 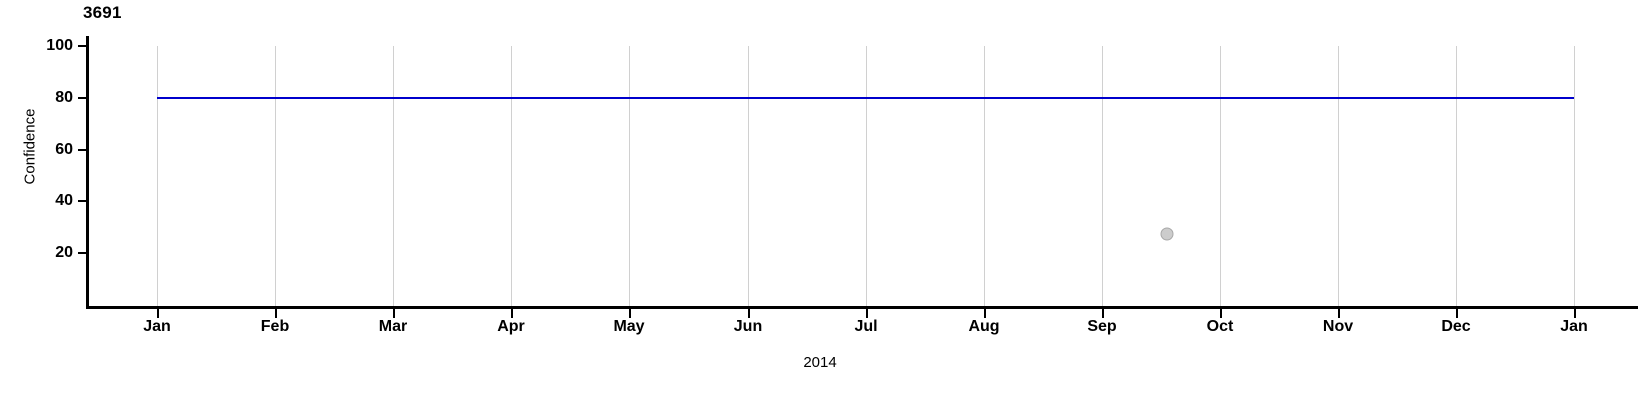 What do you see at coordinates (64, 149) in the screenshot?
I see `y-tick-label-60: 60` at bounding box center [64, 149].